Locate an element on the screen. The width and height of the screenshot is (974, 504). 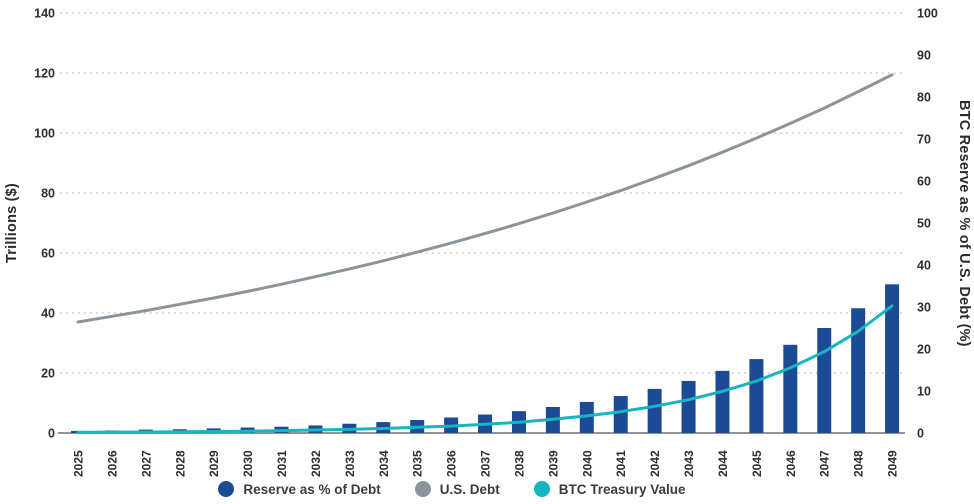
x-axis-tick: 2039 is located at coordinates (553, 463).